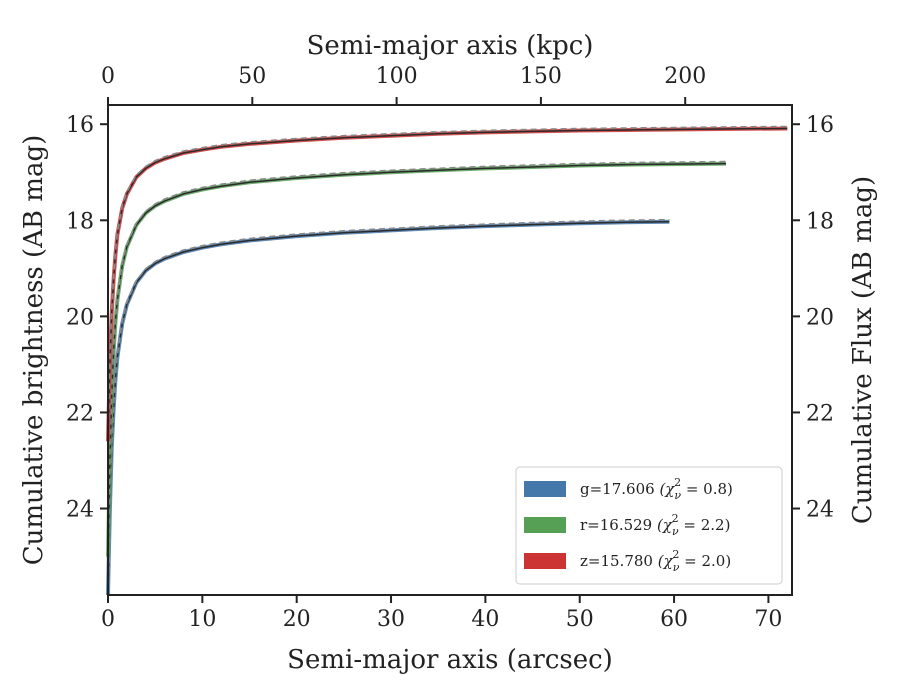 Image resolution: width=900 pixels, height=700 pixels. Describe the element at coordinates (450, 46) in the screenshot. I see `x-axis-top-title: Semi-major axis (kpc)` at that location.